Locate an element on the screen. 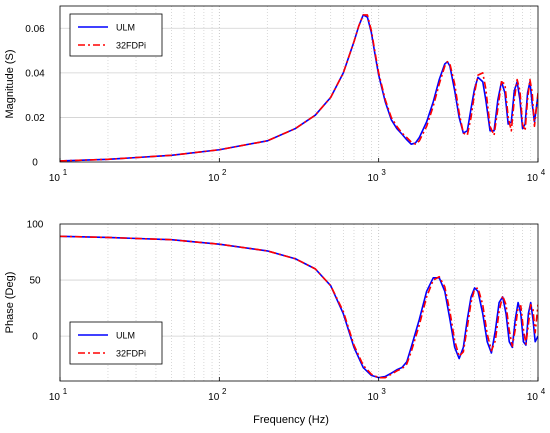 The height and width of the screenshot is (433, 550). y-tick-label: 0.04 is located at coordinates (35, 73).